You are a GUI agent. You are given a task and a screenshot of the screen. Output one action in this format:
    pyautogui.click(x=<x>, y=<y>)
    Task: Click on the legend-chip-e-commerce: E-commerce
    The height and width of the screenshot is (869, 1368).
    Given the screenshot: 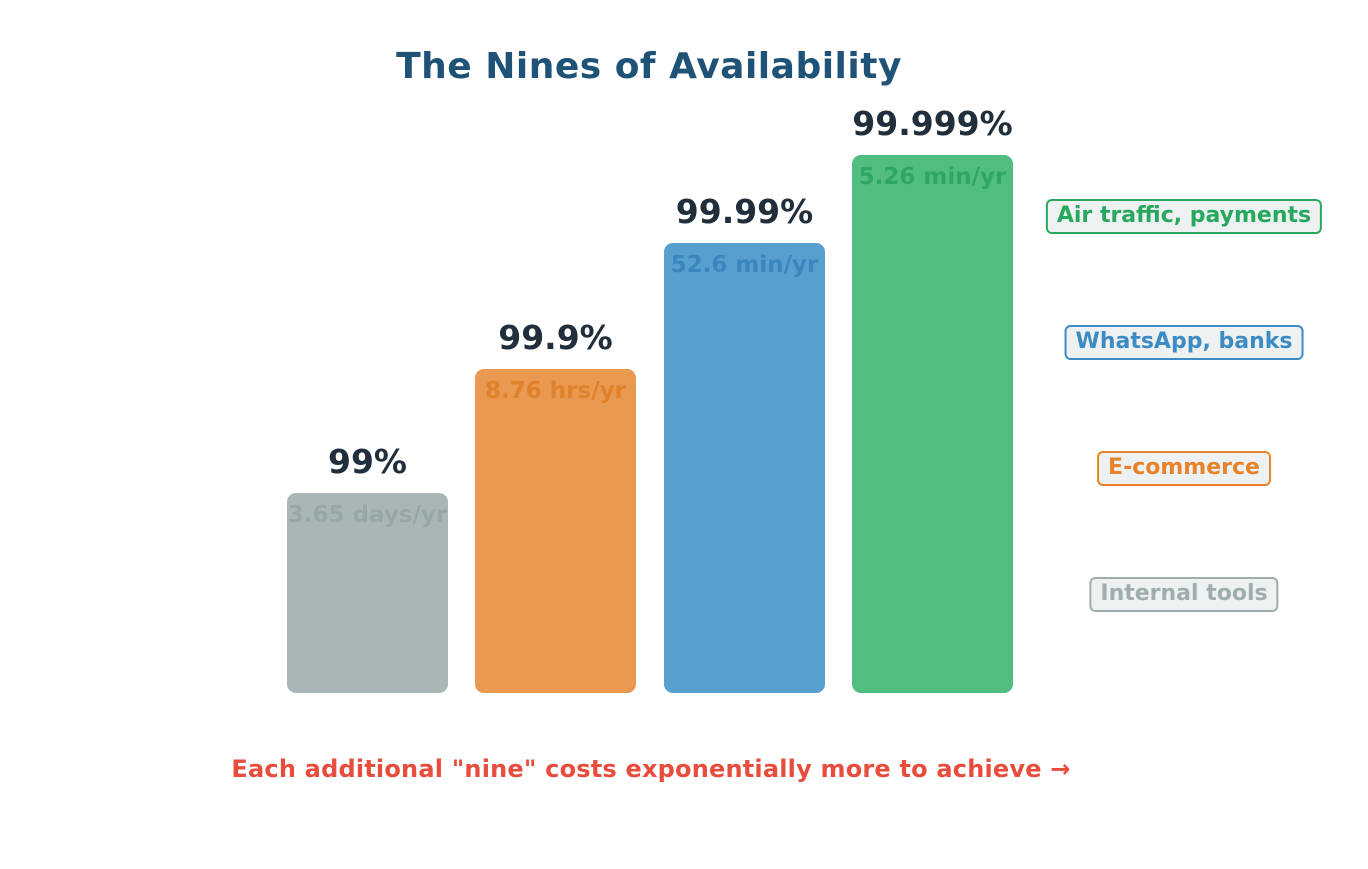 What is the action you would take?
    pyautogui.click(x=1184, y=469)
    